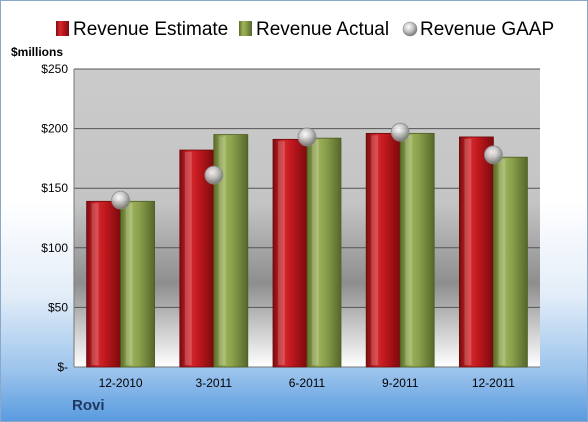 This screenshot has width=588, height=422. I want to click on y-tick-label: $-, so click(62, 367).